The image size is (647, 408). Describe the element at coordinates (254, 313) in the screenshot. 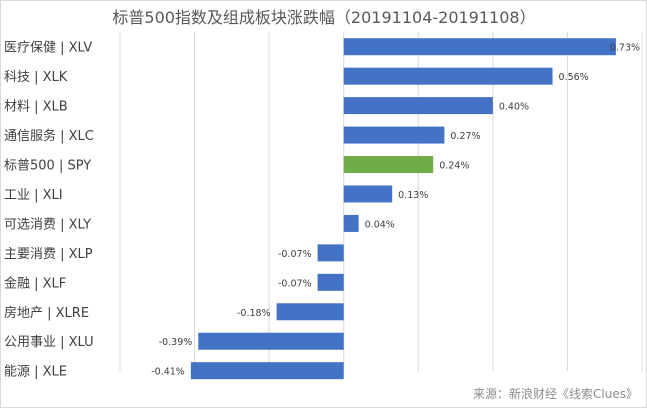

I see `value-label: -0.18%` at that location.